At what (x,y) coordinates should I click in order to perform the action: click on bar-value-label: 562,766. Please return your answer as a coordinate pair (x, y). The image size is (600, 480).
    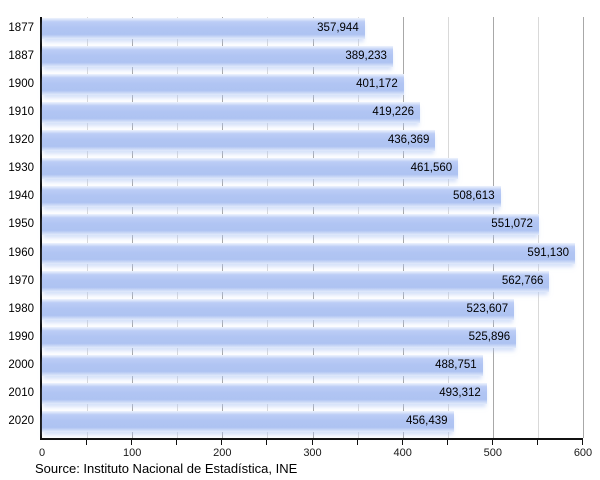
    Looking at the image, I should click on (522, 280).